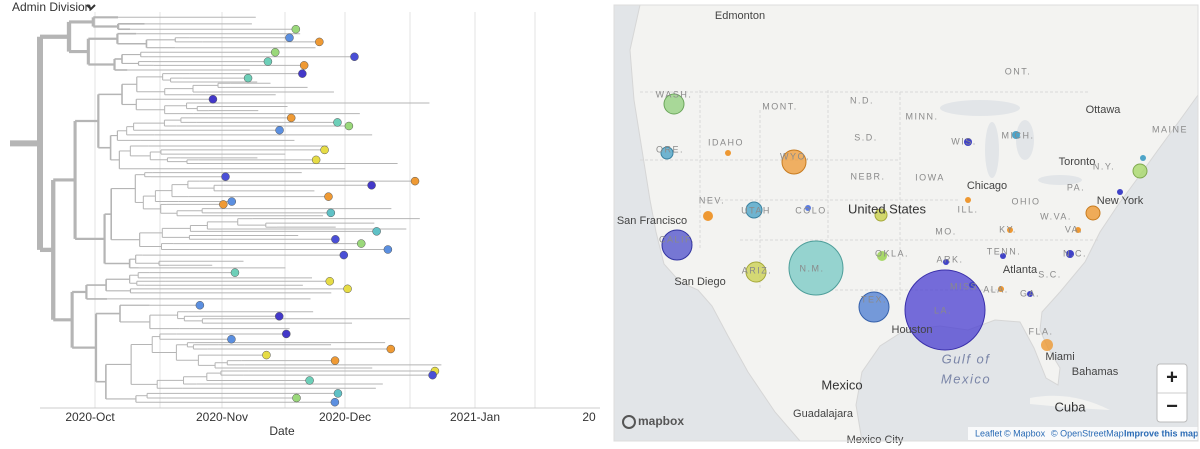 Image resolution: width=1200 pixels, height=449 pixels. What do you see at coordinates (674, 94) in the screenshot?
I see `place-label: WASH.` at bounding box center [674, 94].